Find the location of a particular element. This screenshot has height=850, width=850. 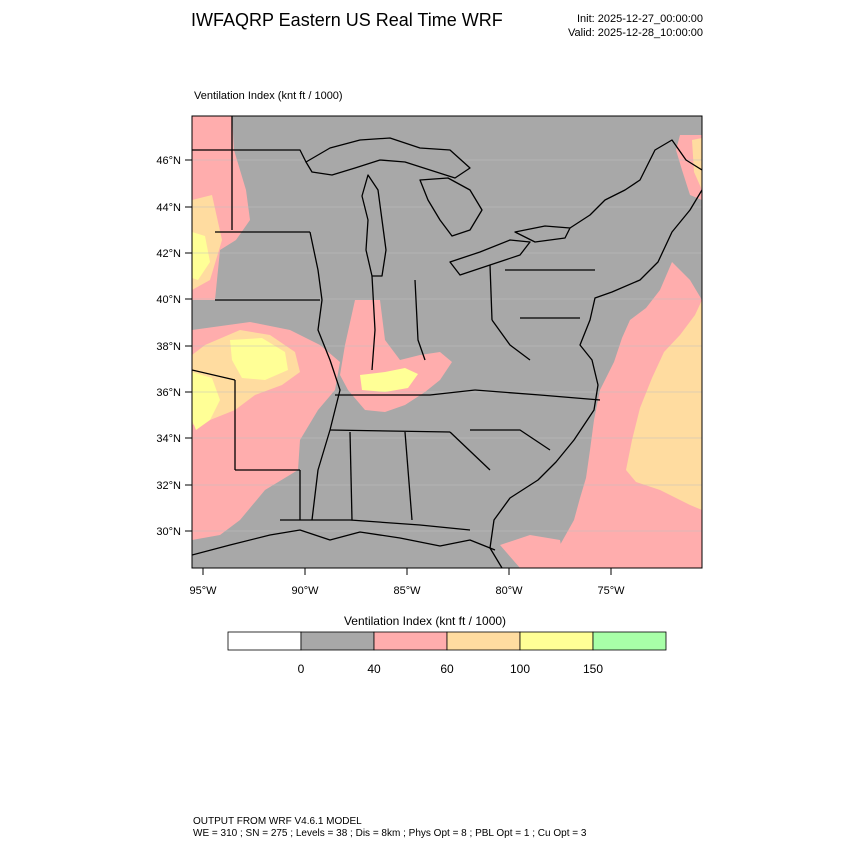

state-line-il-in is located at coordinates (373, 323).